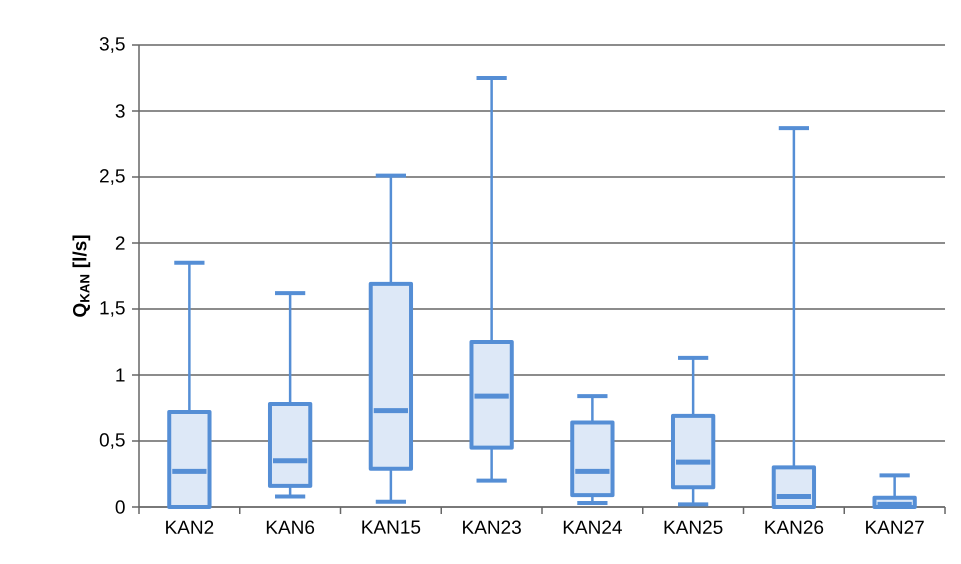  I want to click on y-tick-label: 1,5, so click(112, 309).